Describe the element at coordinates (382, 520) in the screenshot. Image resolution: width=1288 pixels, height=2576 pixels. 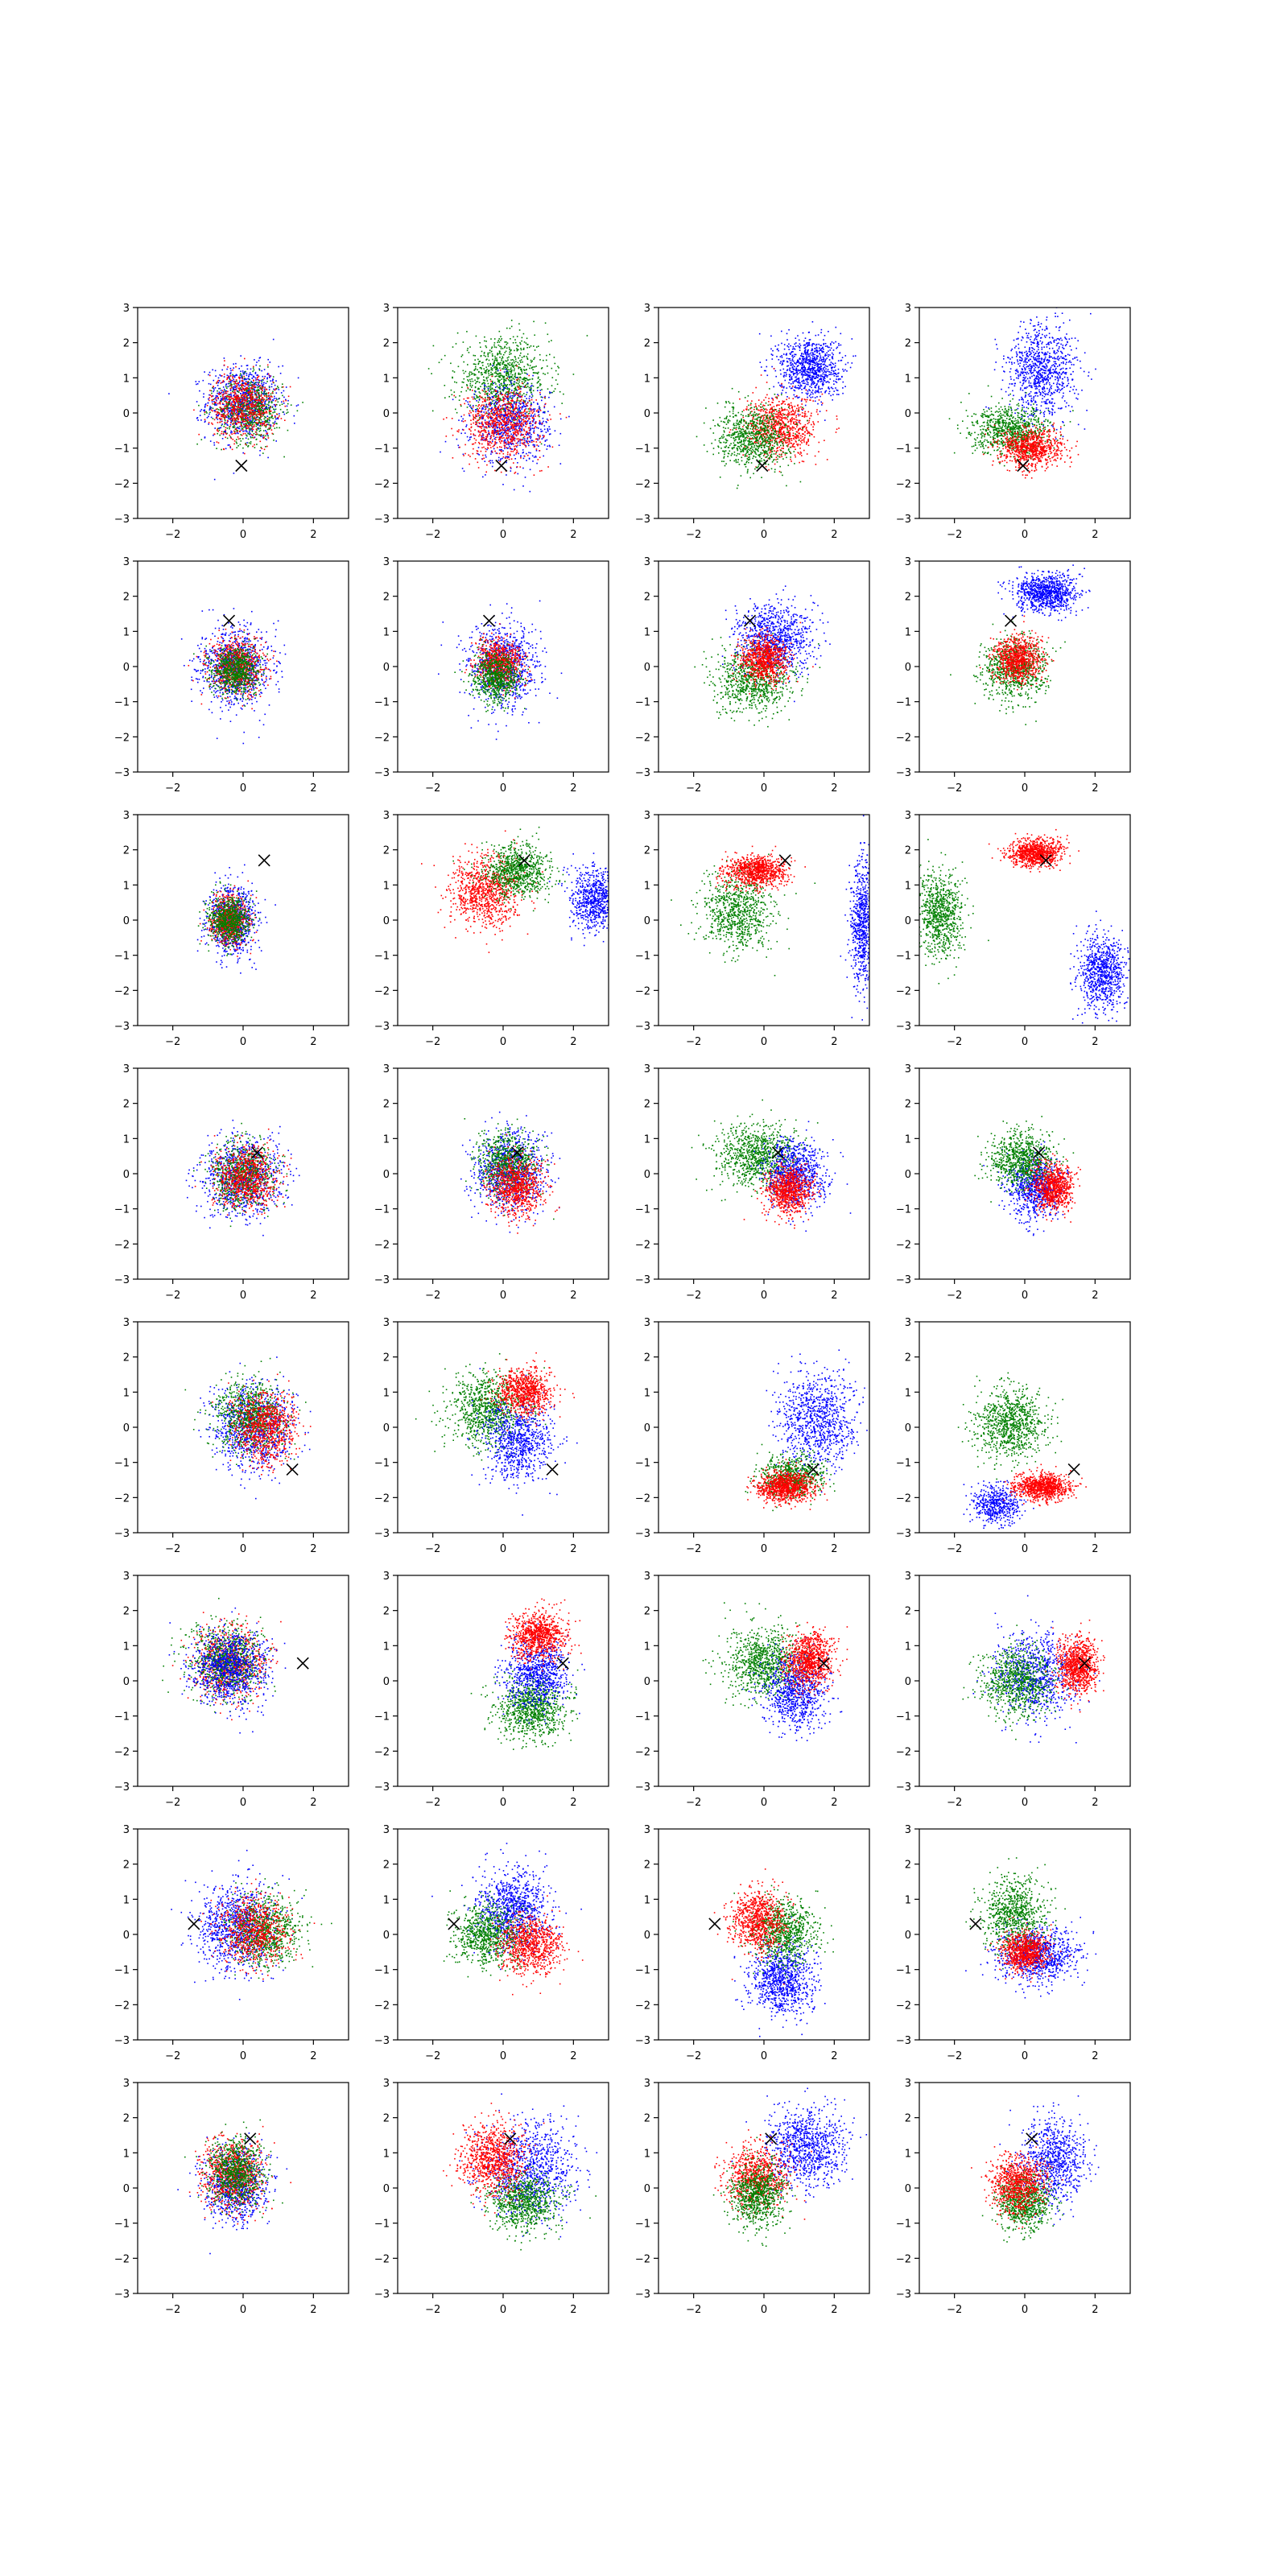
I see `y-tick-label: −3` at that location.